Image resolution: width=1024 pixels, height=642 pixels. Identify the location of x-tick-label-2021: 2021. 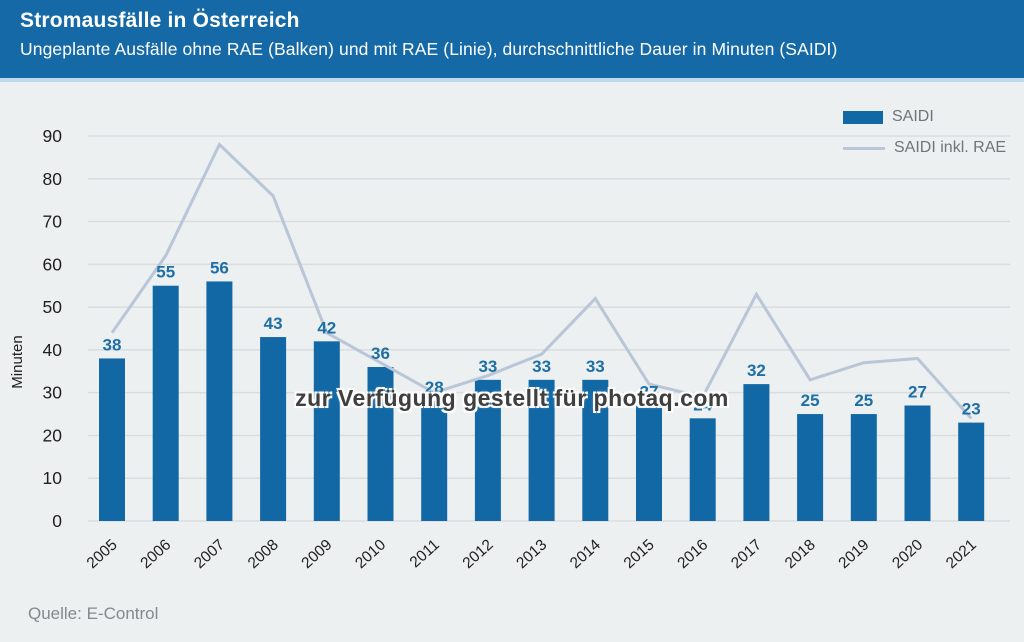
(961, 554).